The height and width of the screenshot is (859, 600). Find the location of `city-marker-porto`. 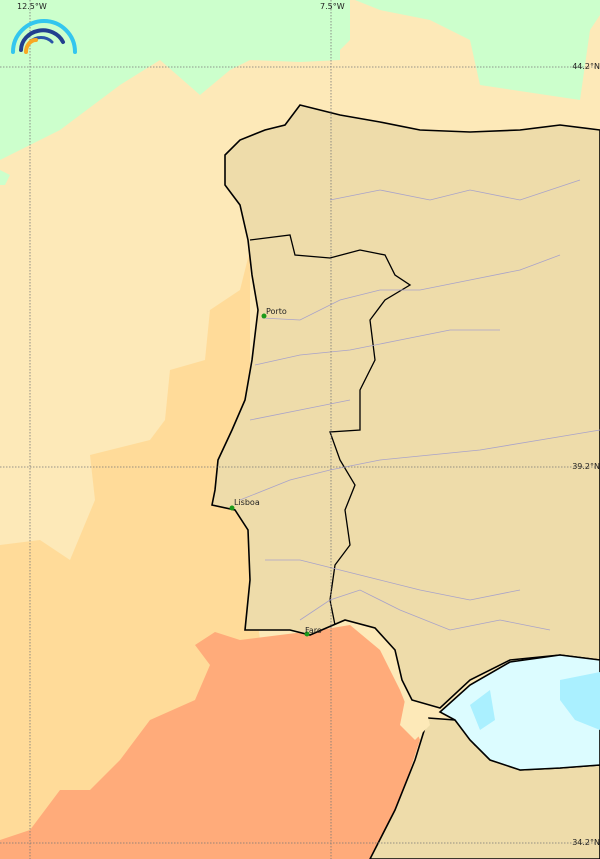

city-marker-porto is located at coordinates (264, 316).